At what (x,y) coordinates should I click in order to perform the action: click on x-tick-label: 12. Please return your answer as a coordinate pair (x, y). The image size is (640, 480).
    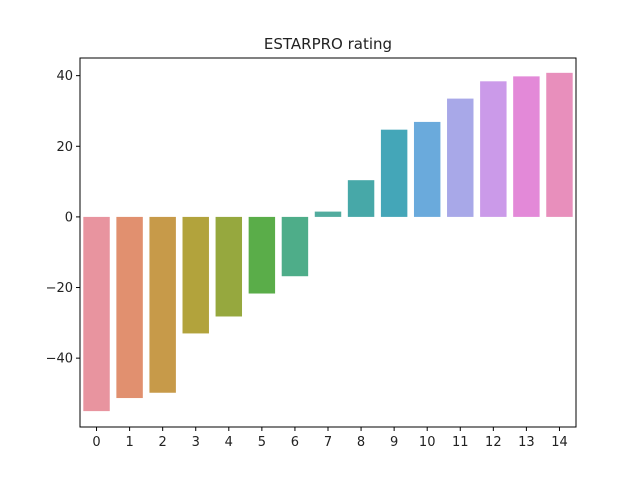
    Looking at the image, I should click on (493, 442).